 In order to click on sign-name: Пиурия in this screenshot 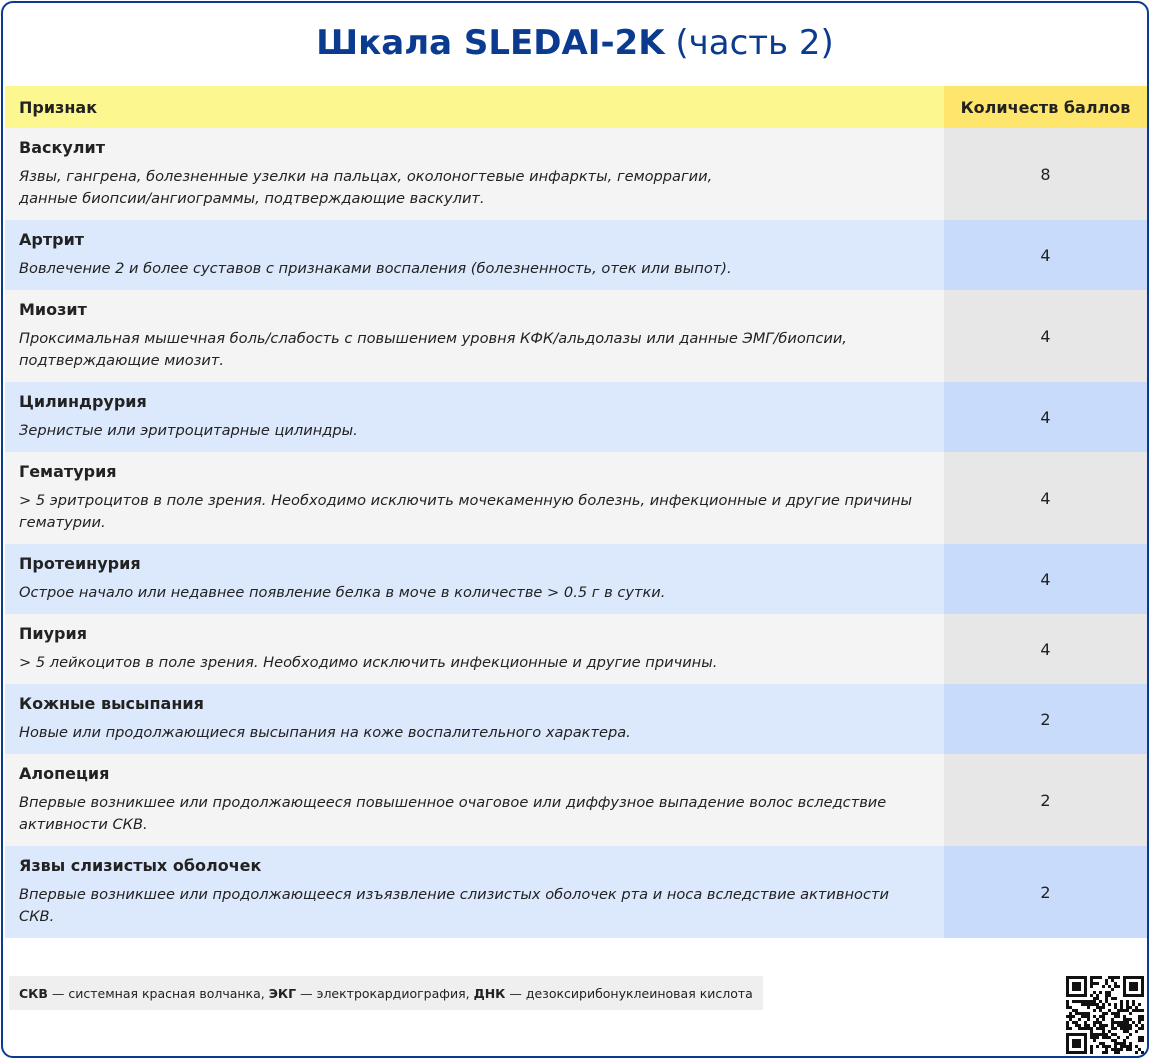, I will do `click(53, 633)`.